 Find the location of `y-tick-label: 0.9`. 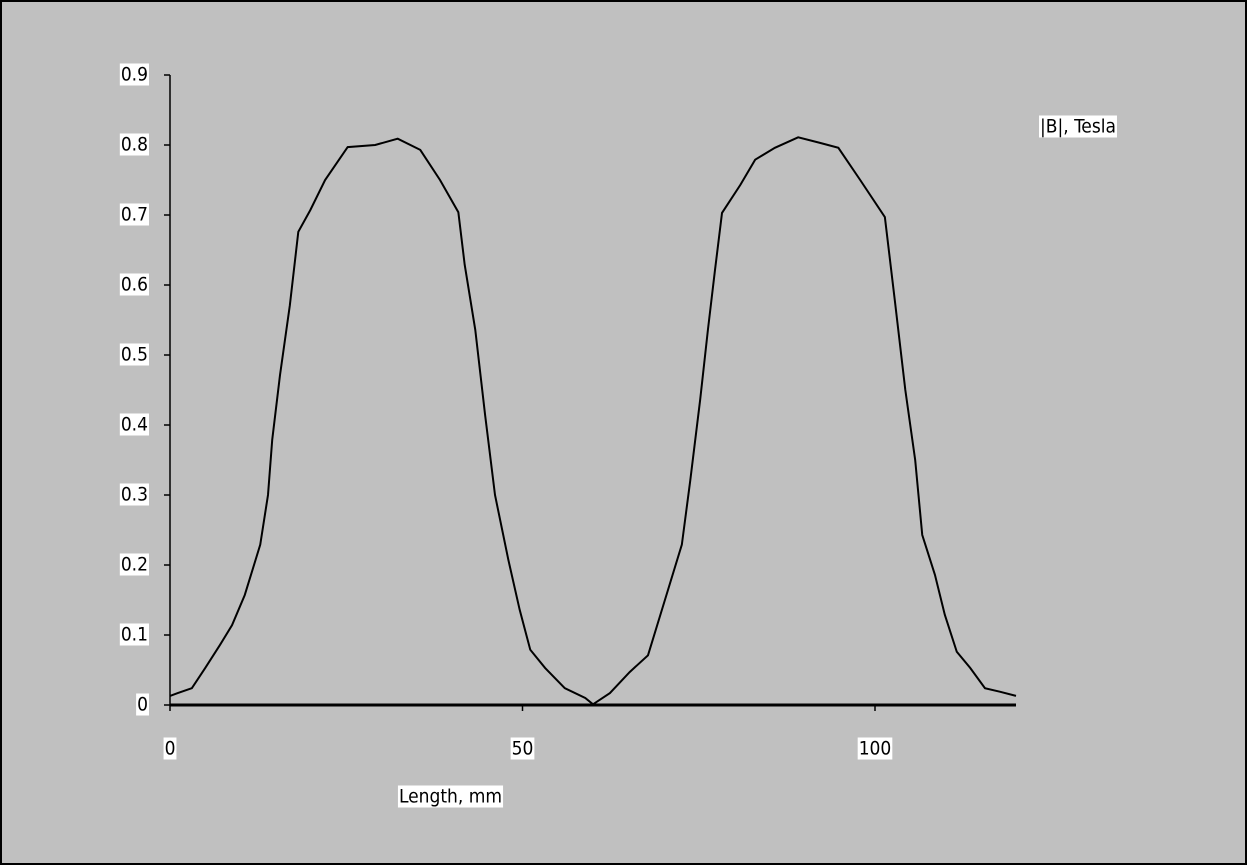

y-tick-label: 0.9 is located at coordinates (134, 75).